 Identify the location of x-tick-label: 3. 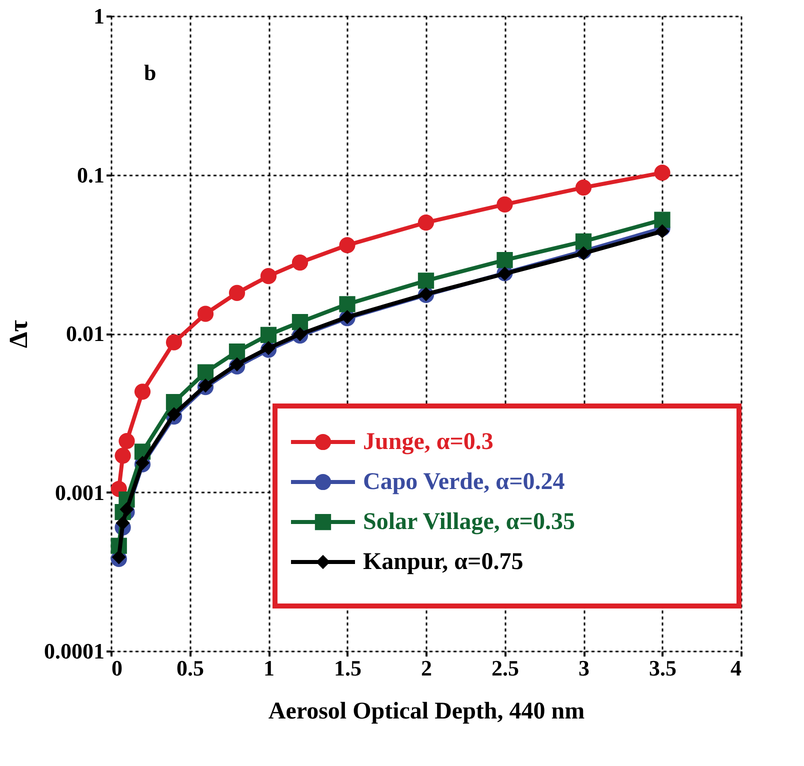
(584, 668).